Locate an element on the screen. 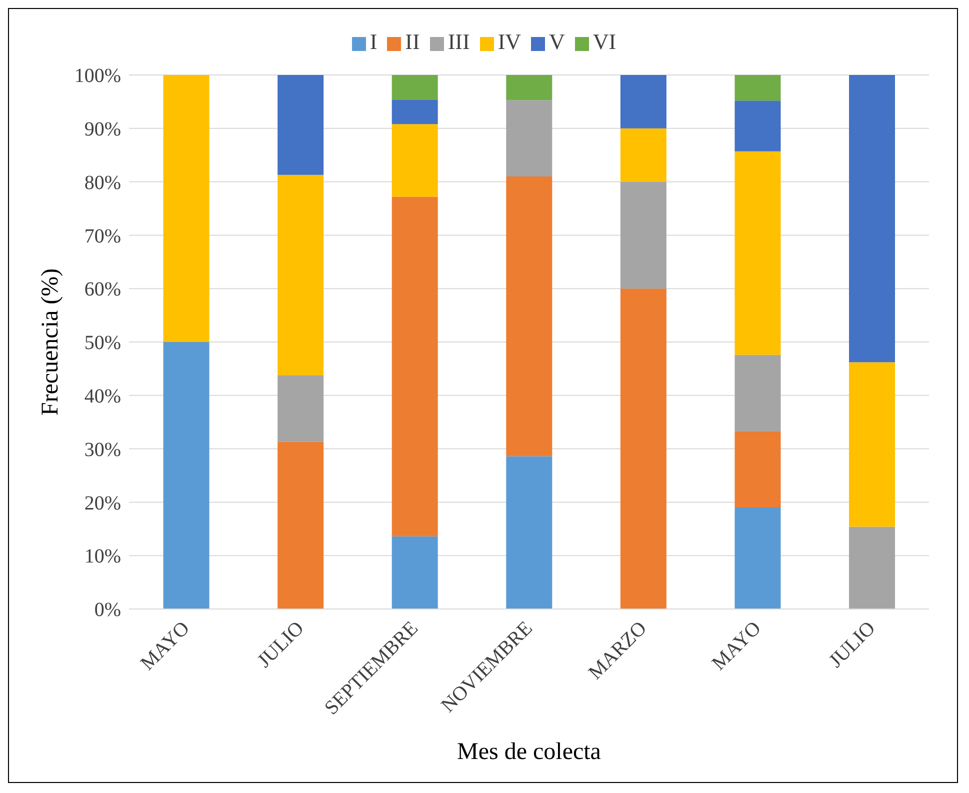  y-tick-label: 10% is located at coordinates (102, 557).